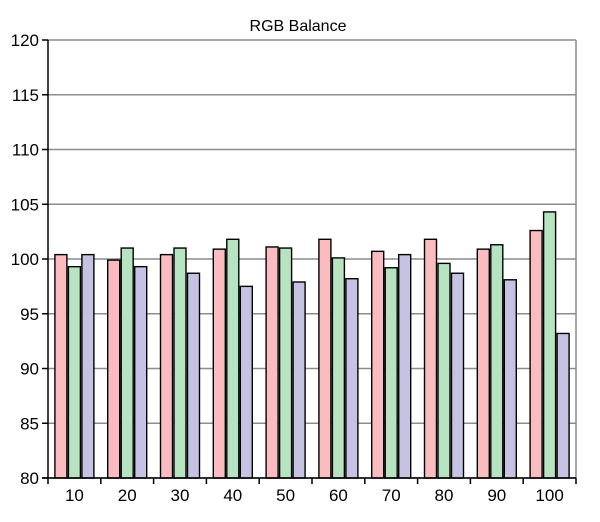  What do you see at coordinates (29, 423) in the screenshot?
I see `y-tick-label-85: 85` at bounding box center [29, 423].